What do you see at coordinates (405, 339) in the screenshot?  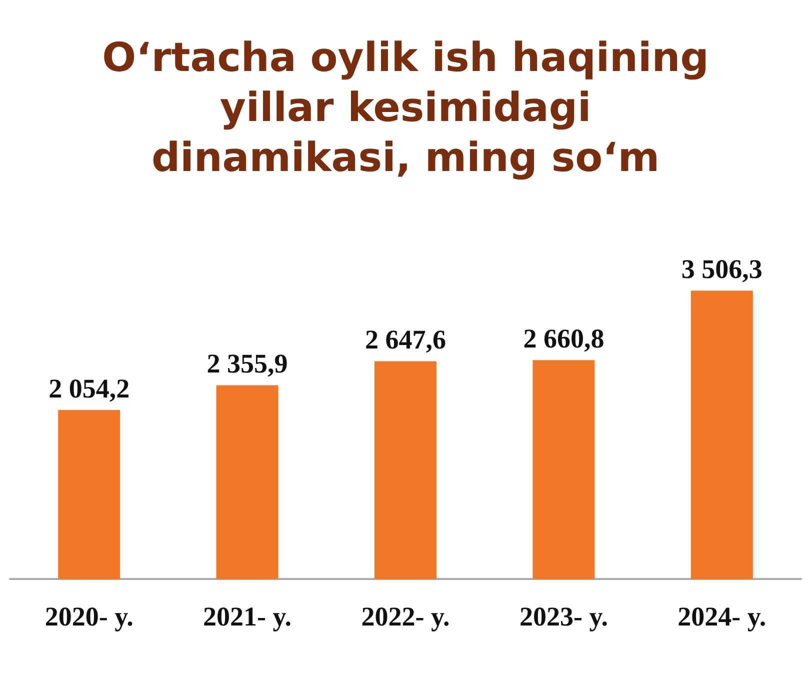 I see `data-label: 2 647,6` at bounding box center [405, 339].